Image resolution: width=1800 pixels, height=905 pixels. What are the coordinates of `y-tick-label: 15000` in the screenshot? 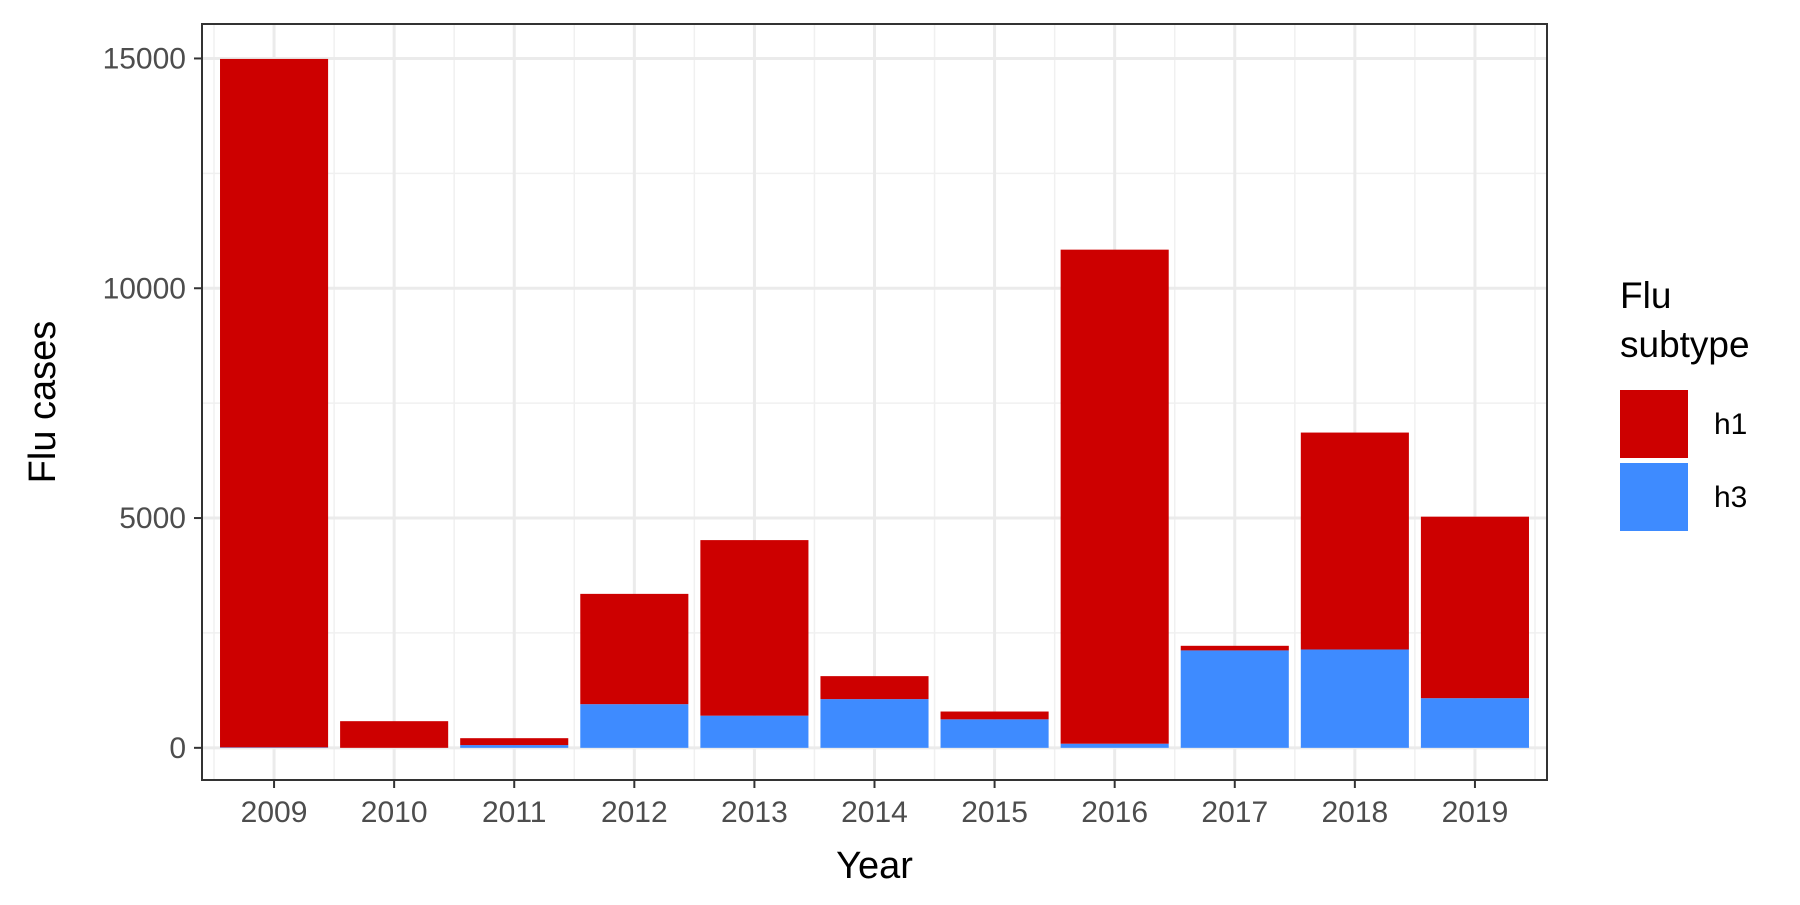 It's located at (144, 58).